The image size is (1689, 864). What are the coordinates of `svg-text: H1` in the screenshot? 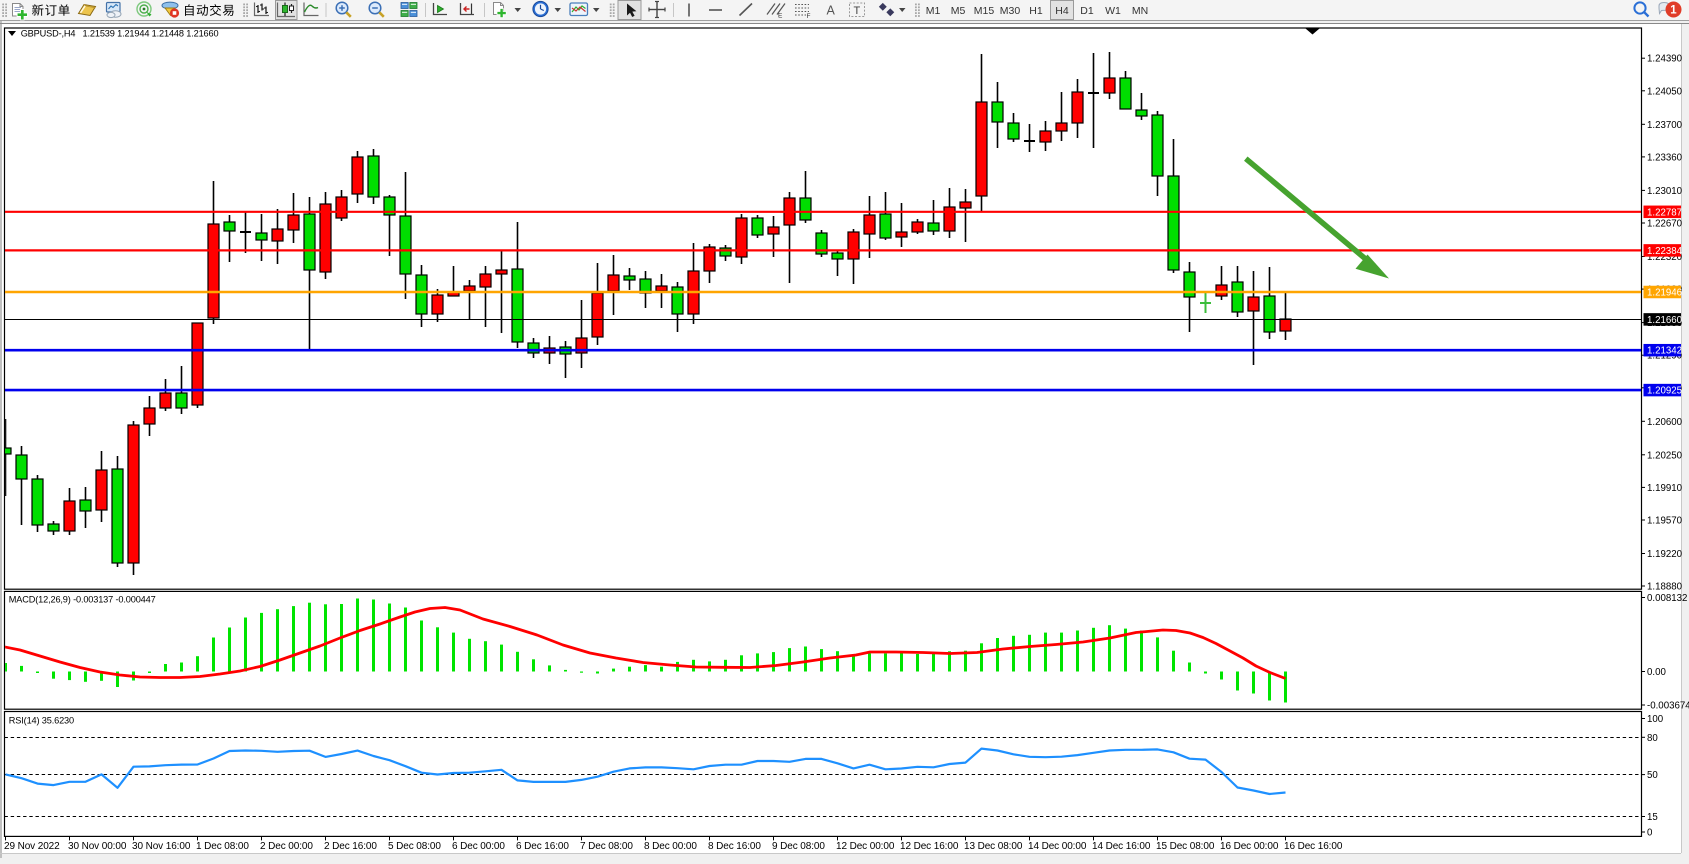 It's located at (1036, 11).